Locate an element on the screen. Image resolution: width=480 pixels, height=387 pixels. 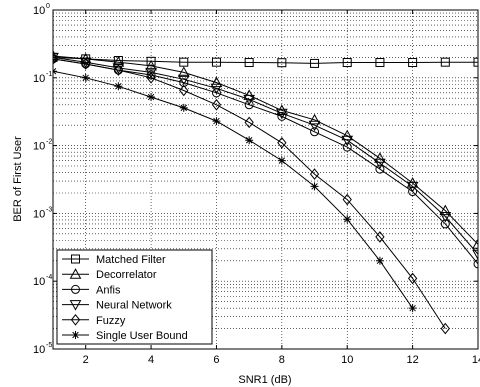
y-tick-exponent: -4 is located at coordinates (49, 277).